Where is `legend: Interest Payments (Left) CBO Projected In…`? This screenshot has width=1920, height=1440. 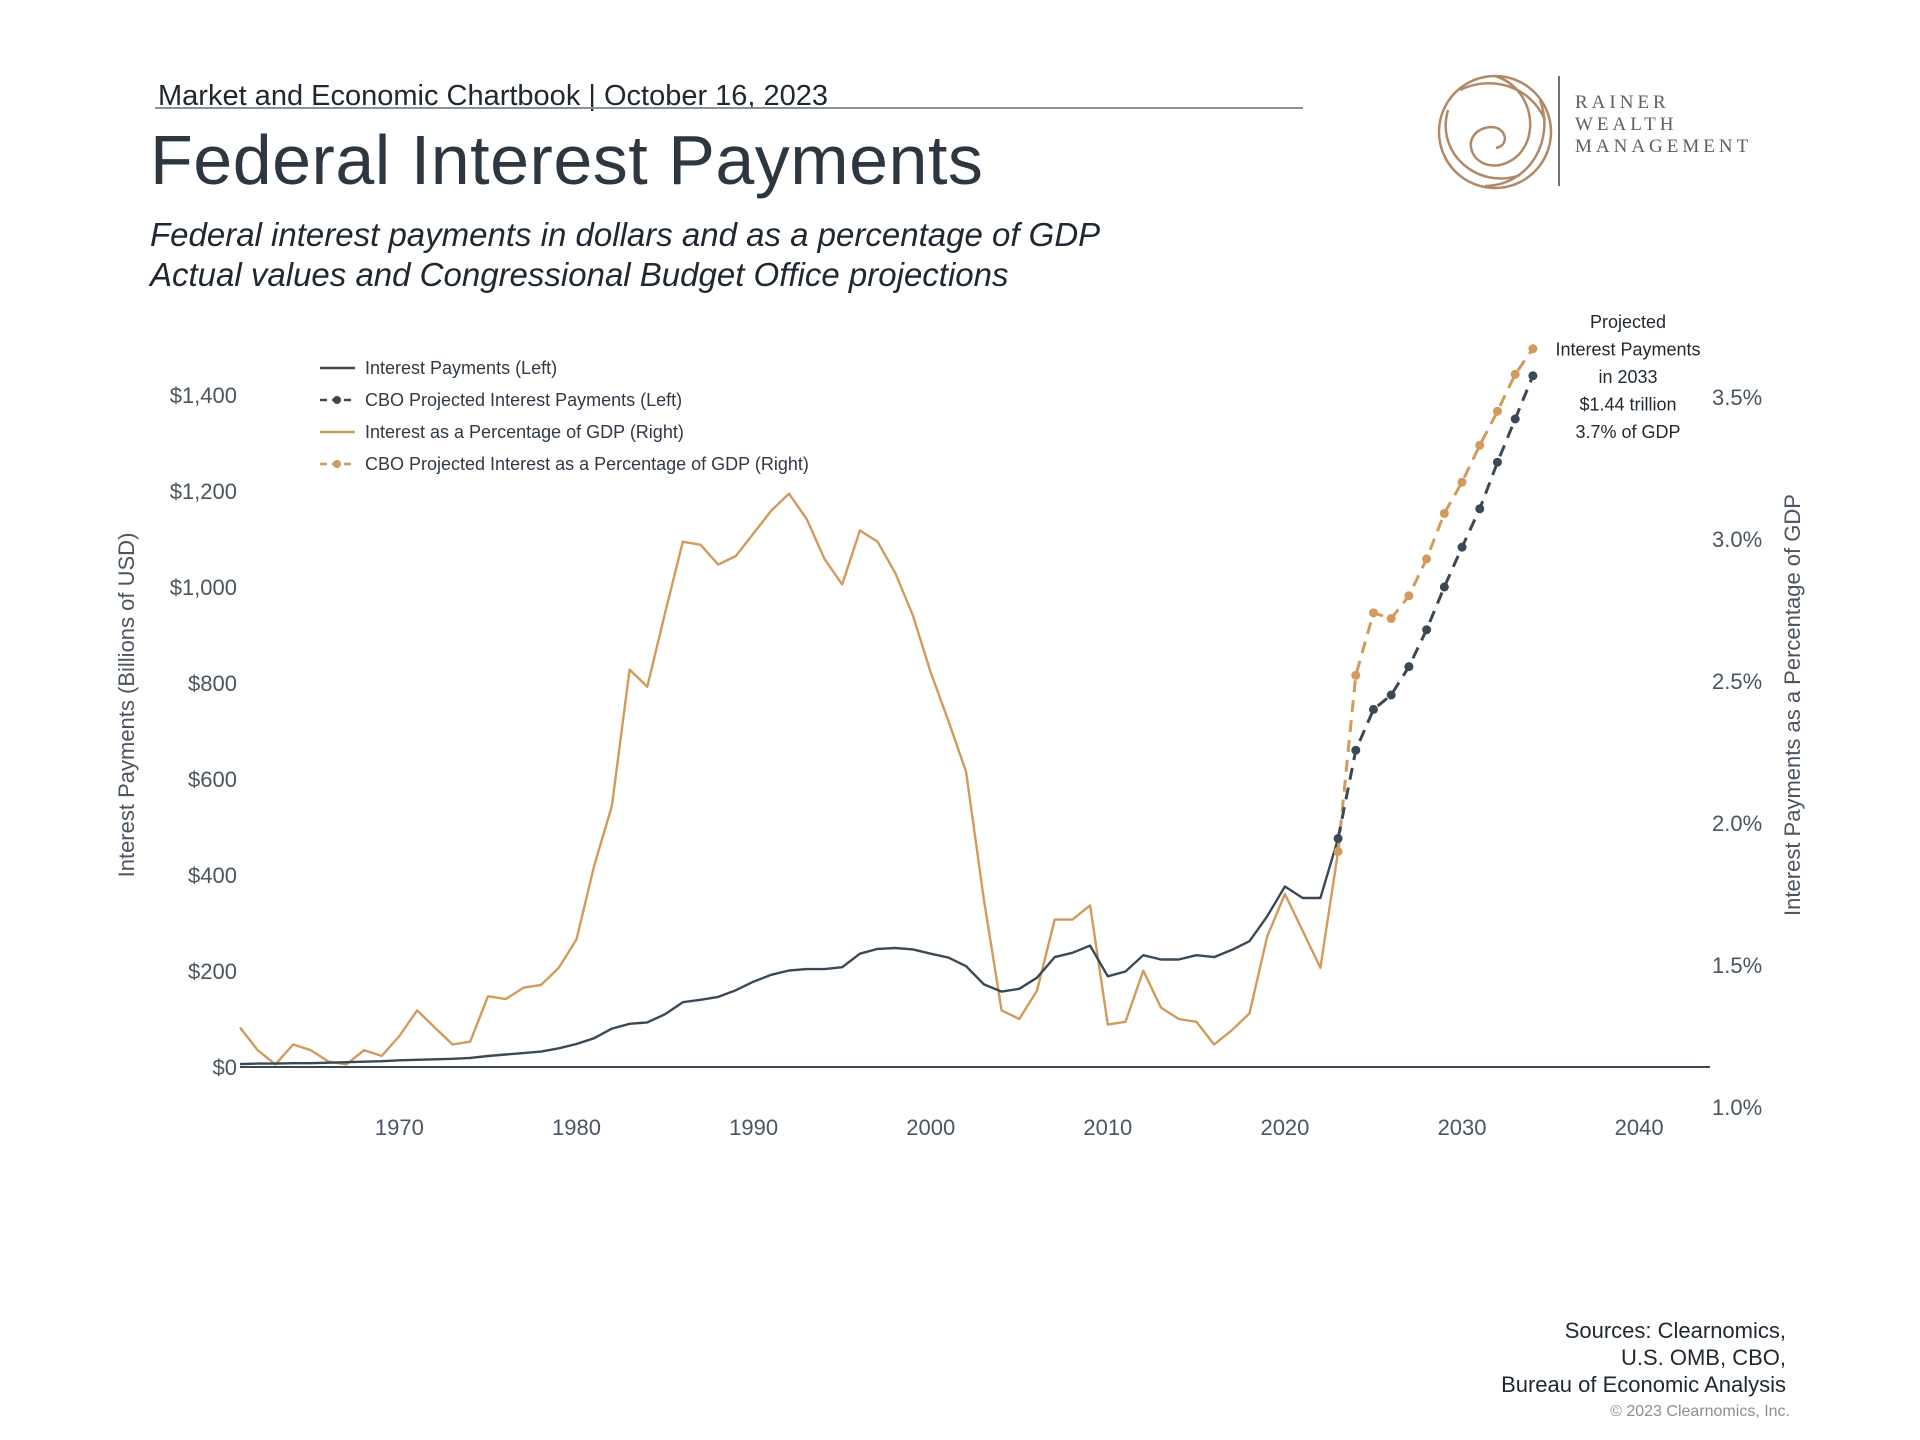
legend: Interest Payments (Left) CBO Projected In… is located at coordinates (564, 416).